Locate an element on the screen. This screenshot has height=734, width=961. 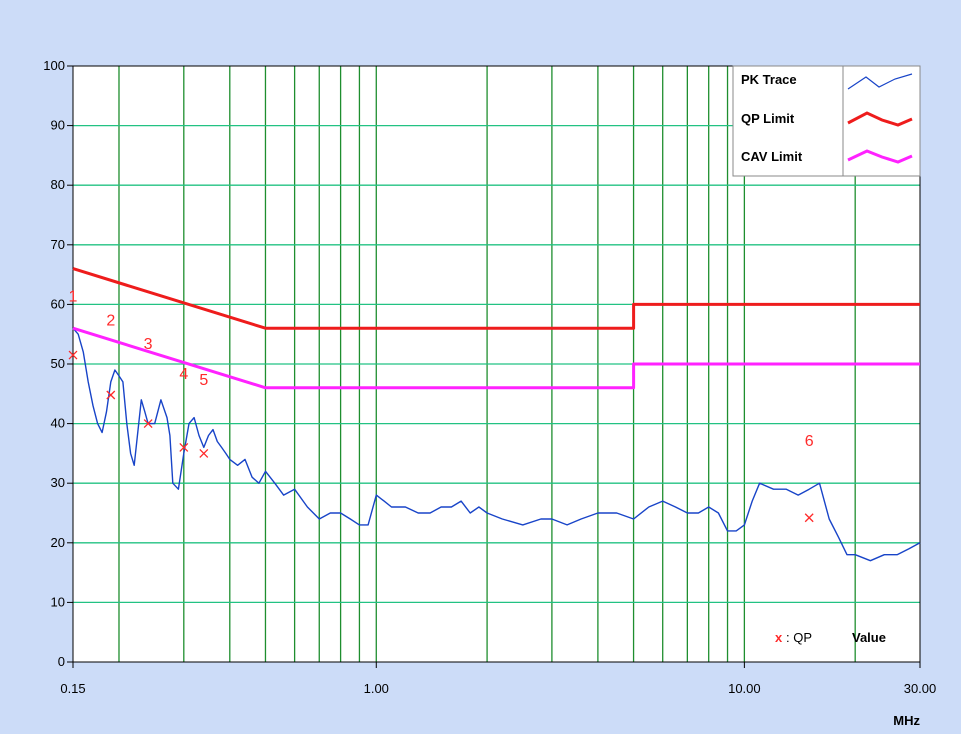
legend-label-pk-trace: PK Trace is located at coordinates (769, 79).